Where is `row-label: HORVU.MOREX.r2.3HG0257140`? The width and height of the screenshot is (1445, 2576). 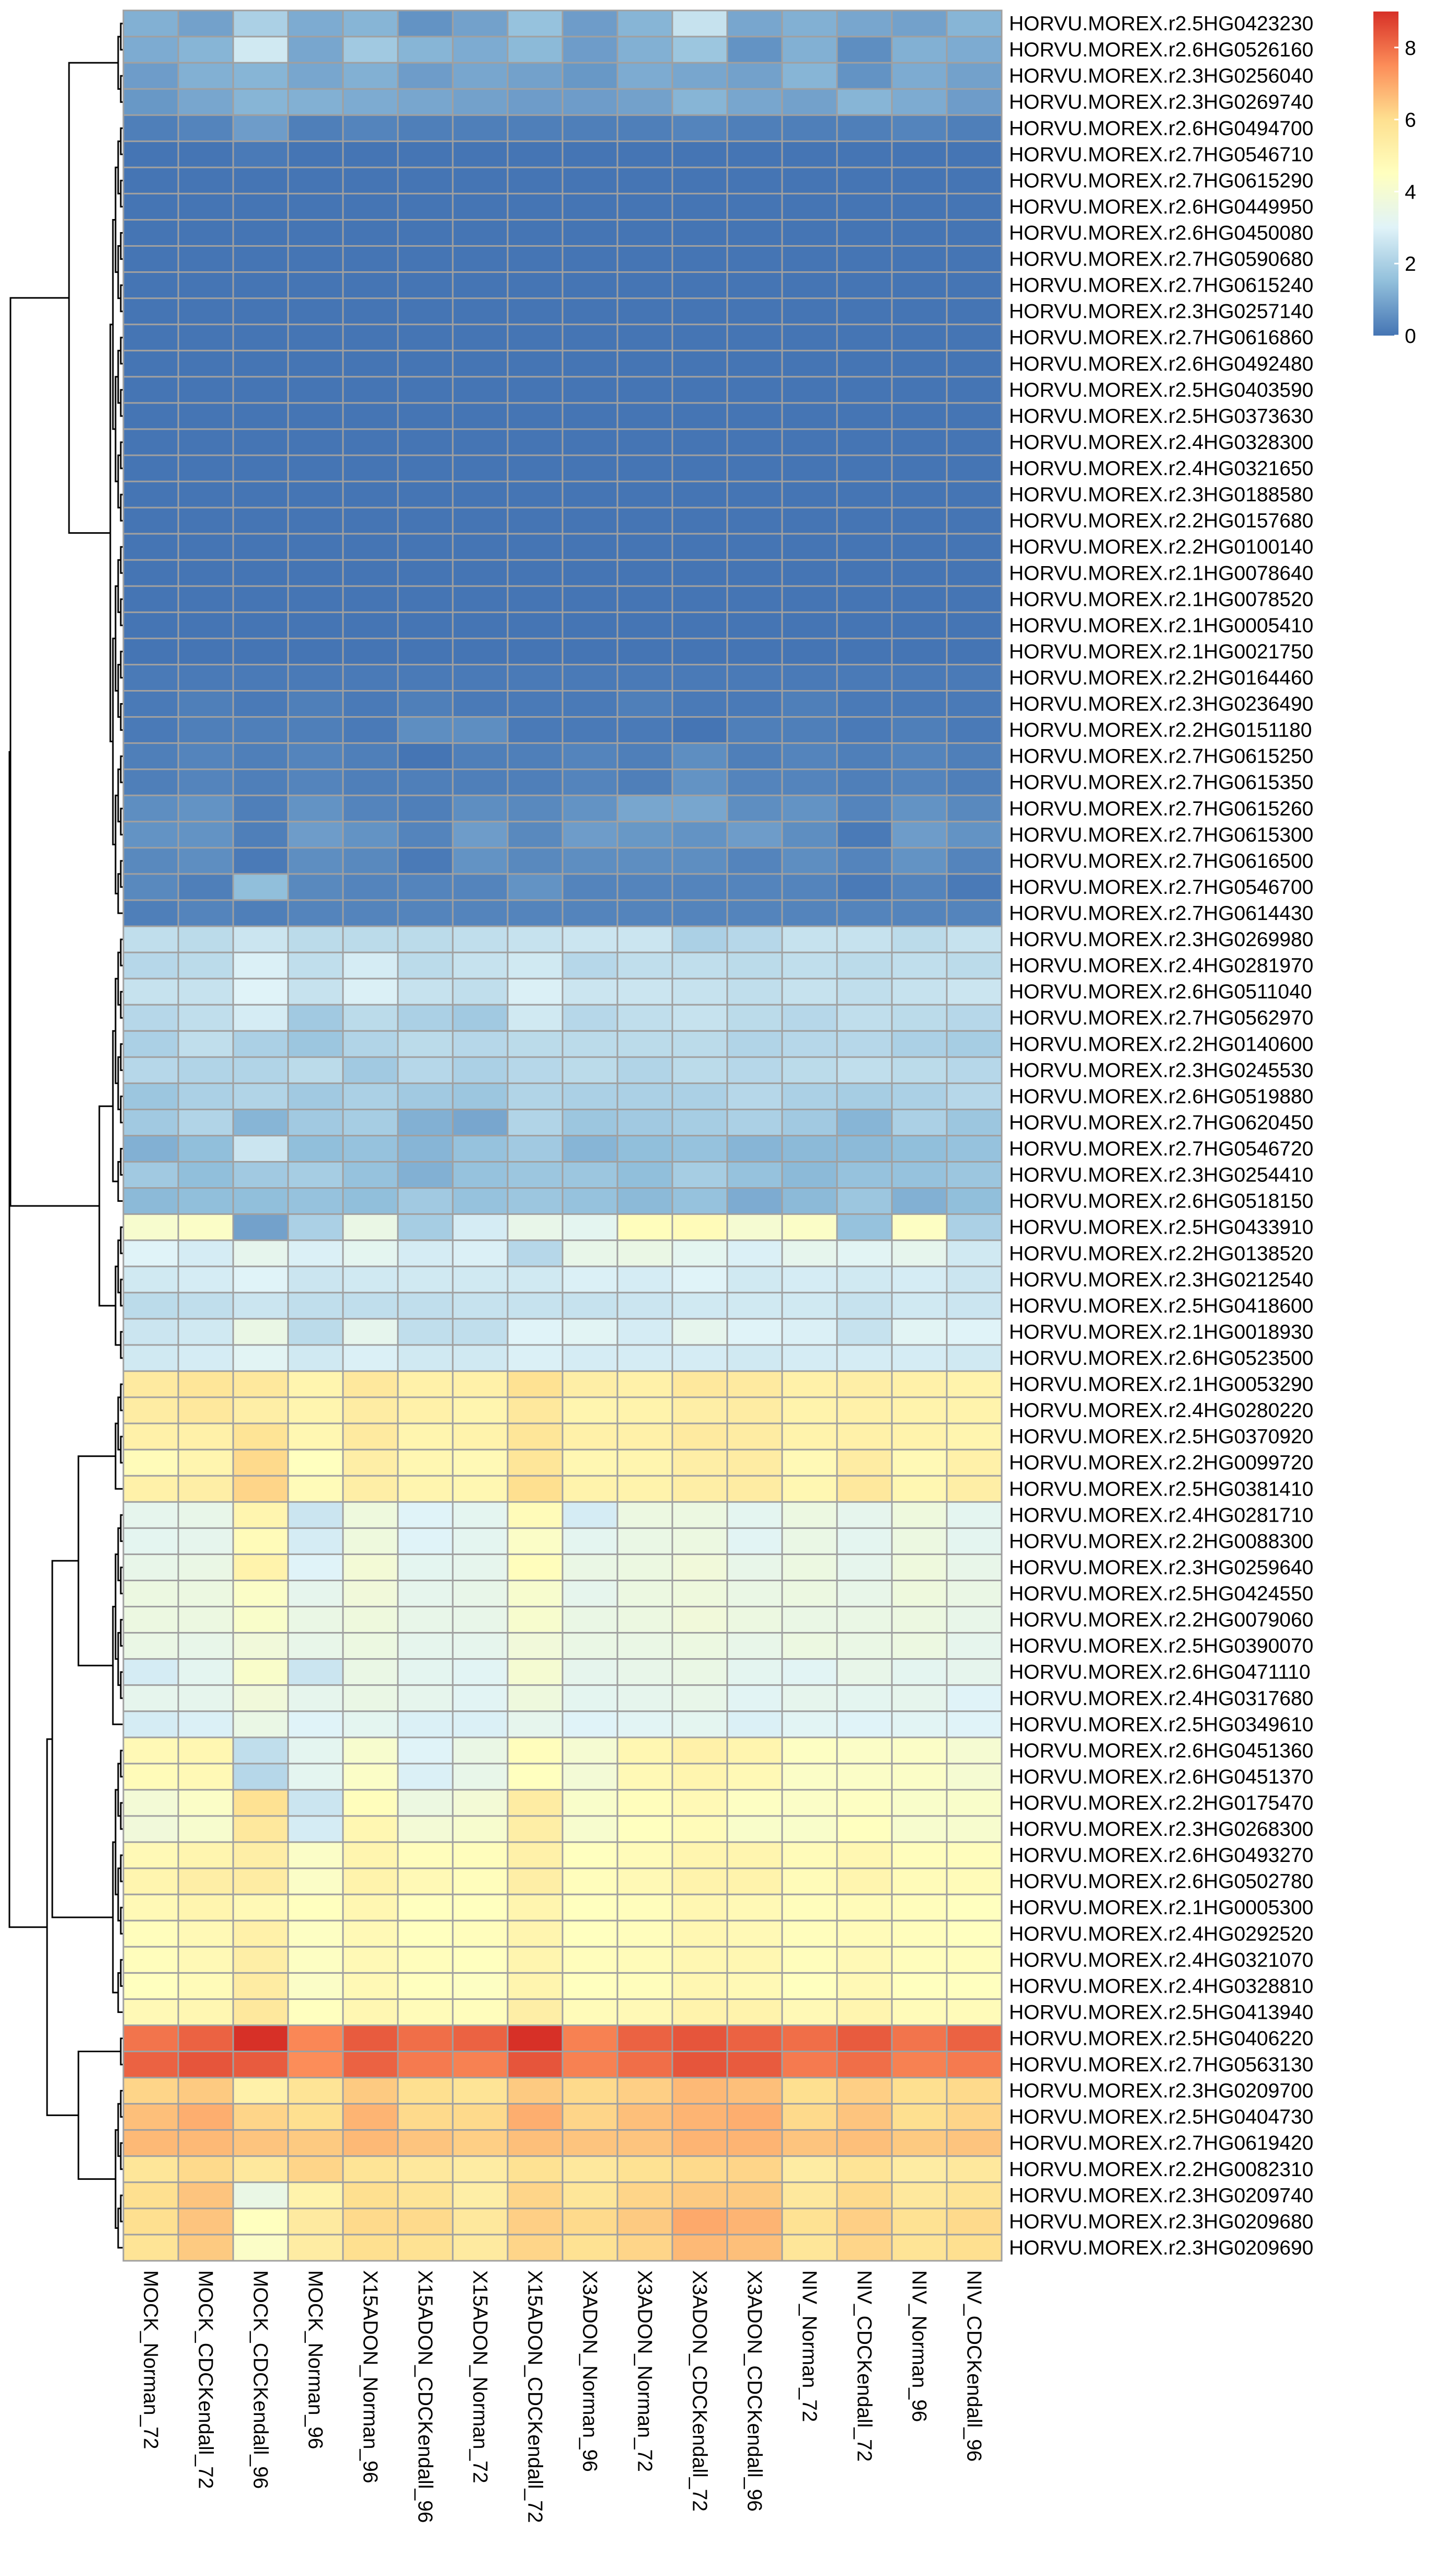 row-label: HORVU.MOREX.r2.3HG0257140 is located at coordinates (1161, 312).